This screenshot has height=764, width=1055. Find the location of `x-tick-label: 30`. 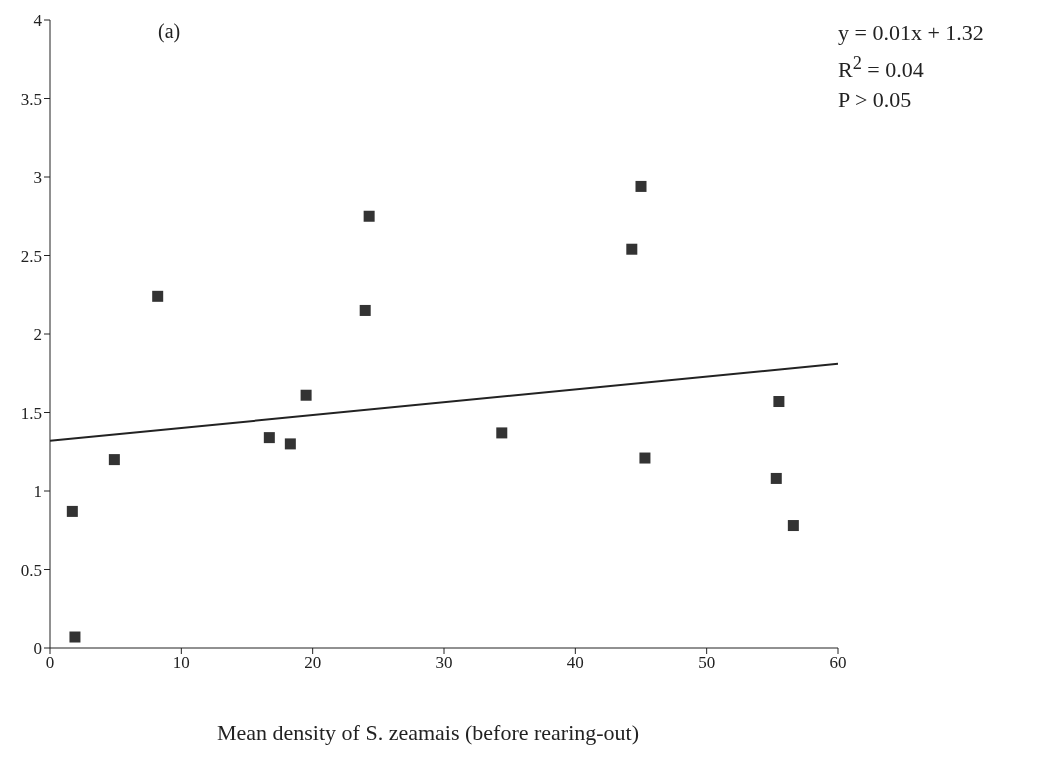

x-tick-label: 30 is located at coordinates (444, 663).